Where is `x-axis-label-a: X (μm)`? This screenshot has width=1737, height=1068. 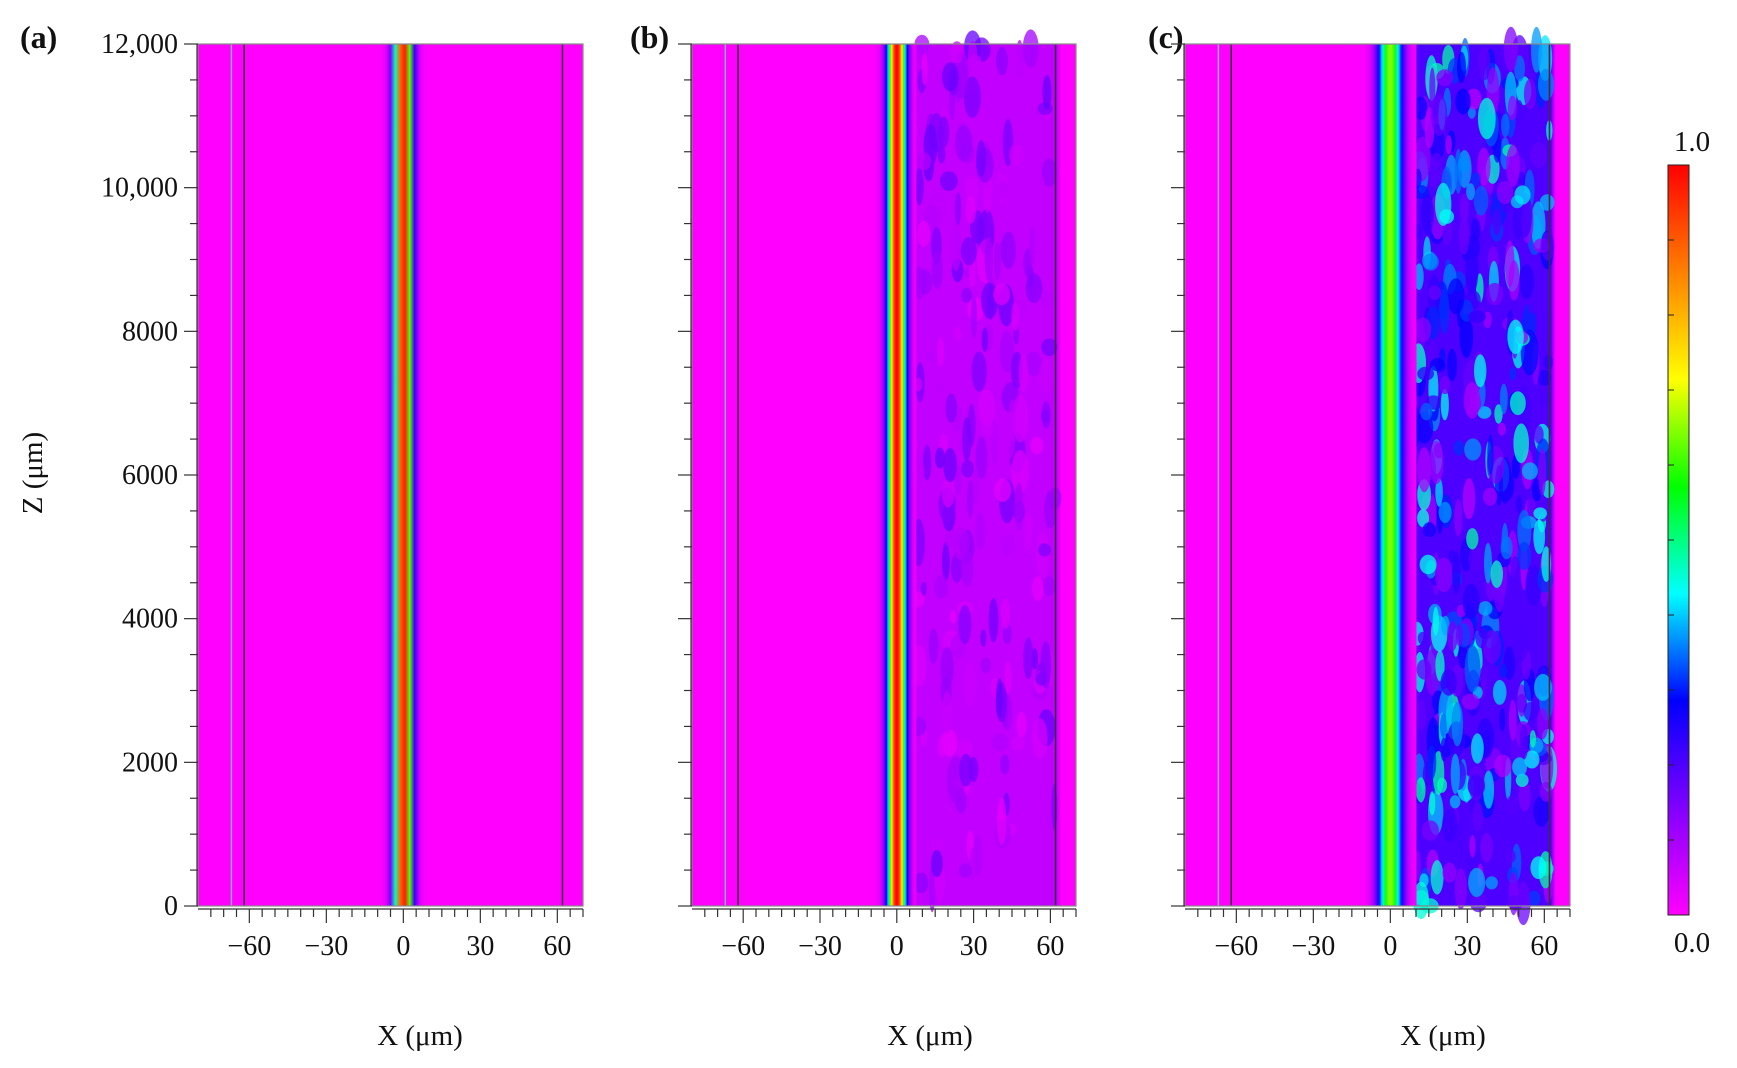 x-axis-label-a: X (μm) is located at coordinates (420, 1036).